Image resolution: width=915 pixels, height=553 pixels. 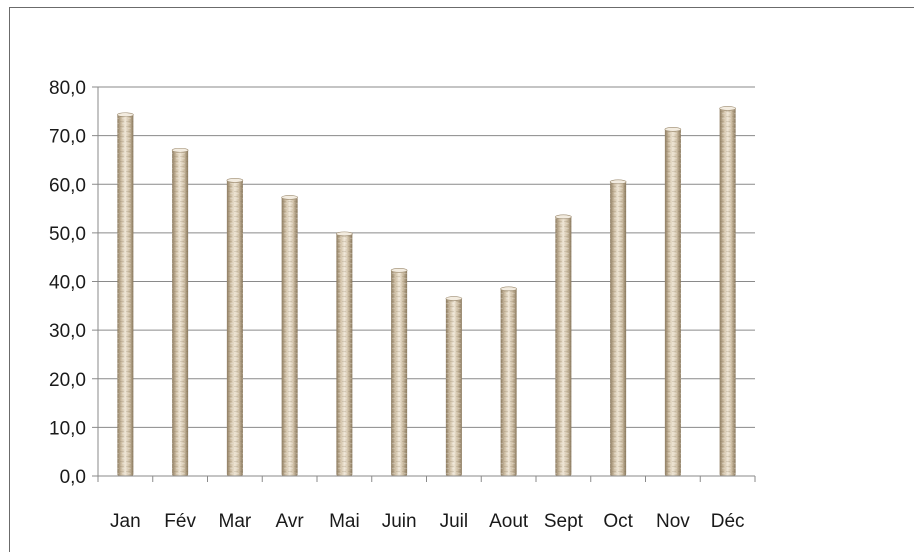 What do you see at coordinates (673, 521) in the screenshot?
I see `x-tick-label: Nov` at bounding box center [673, 521].